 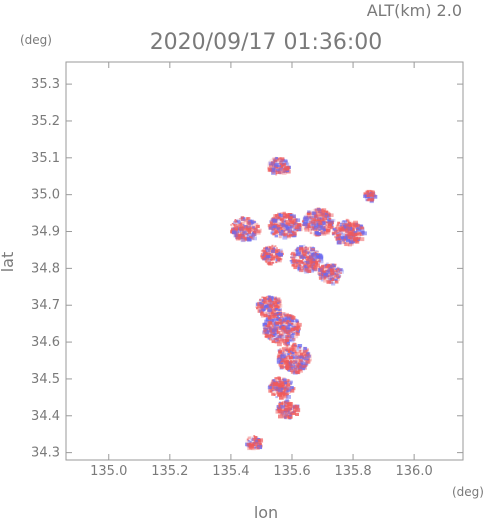 I want to click on x-tick-label: 135.2, so click(x=169, y=471).